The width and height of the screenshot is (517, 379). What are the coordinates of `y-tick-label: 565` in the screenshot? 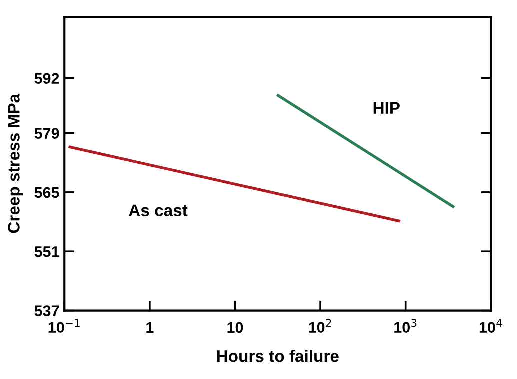 It's located at (47, 192).